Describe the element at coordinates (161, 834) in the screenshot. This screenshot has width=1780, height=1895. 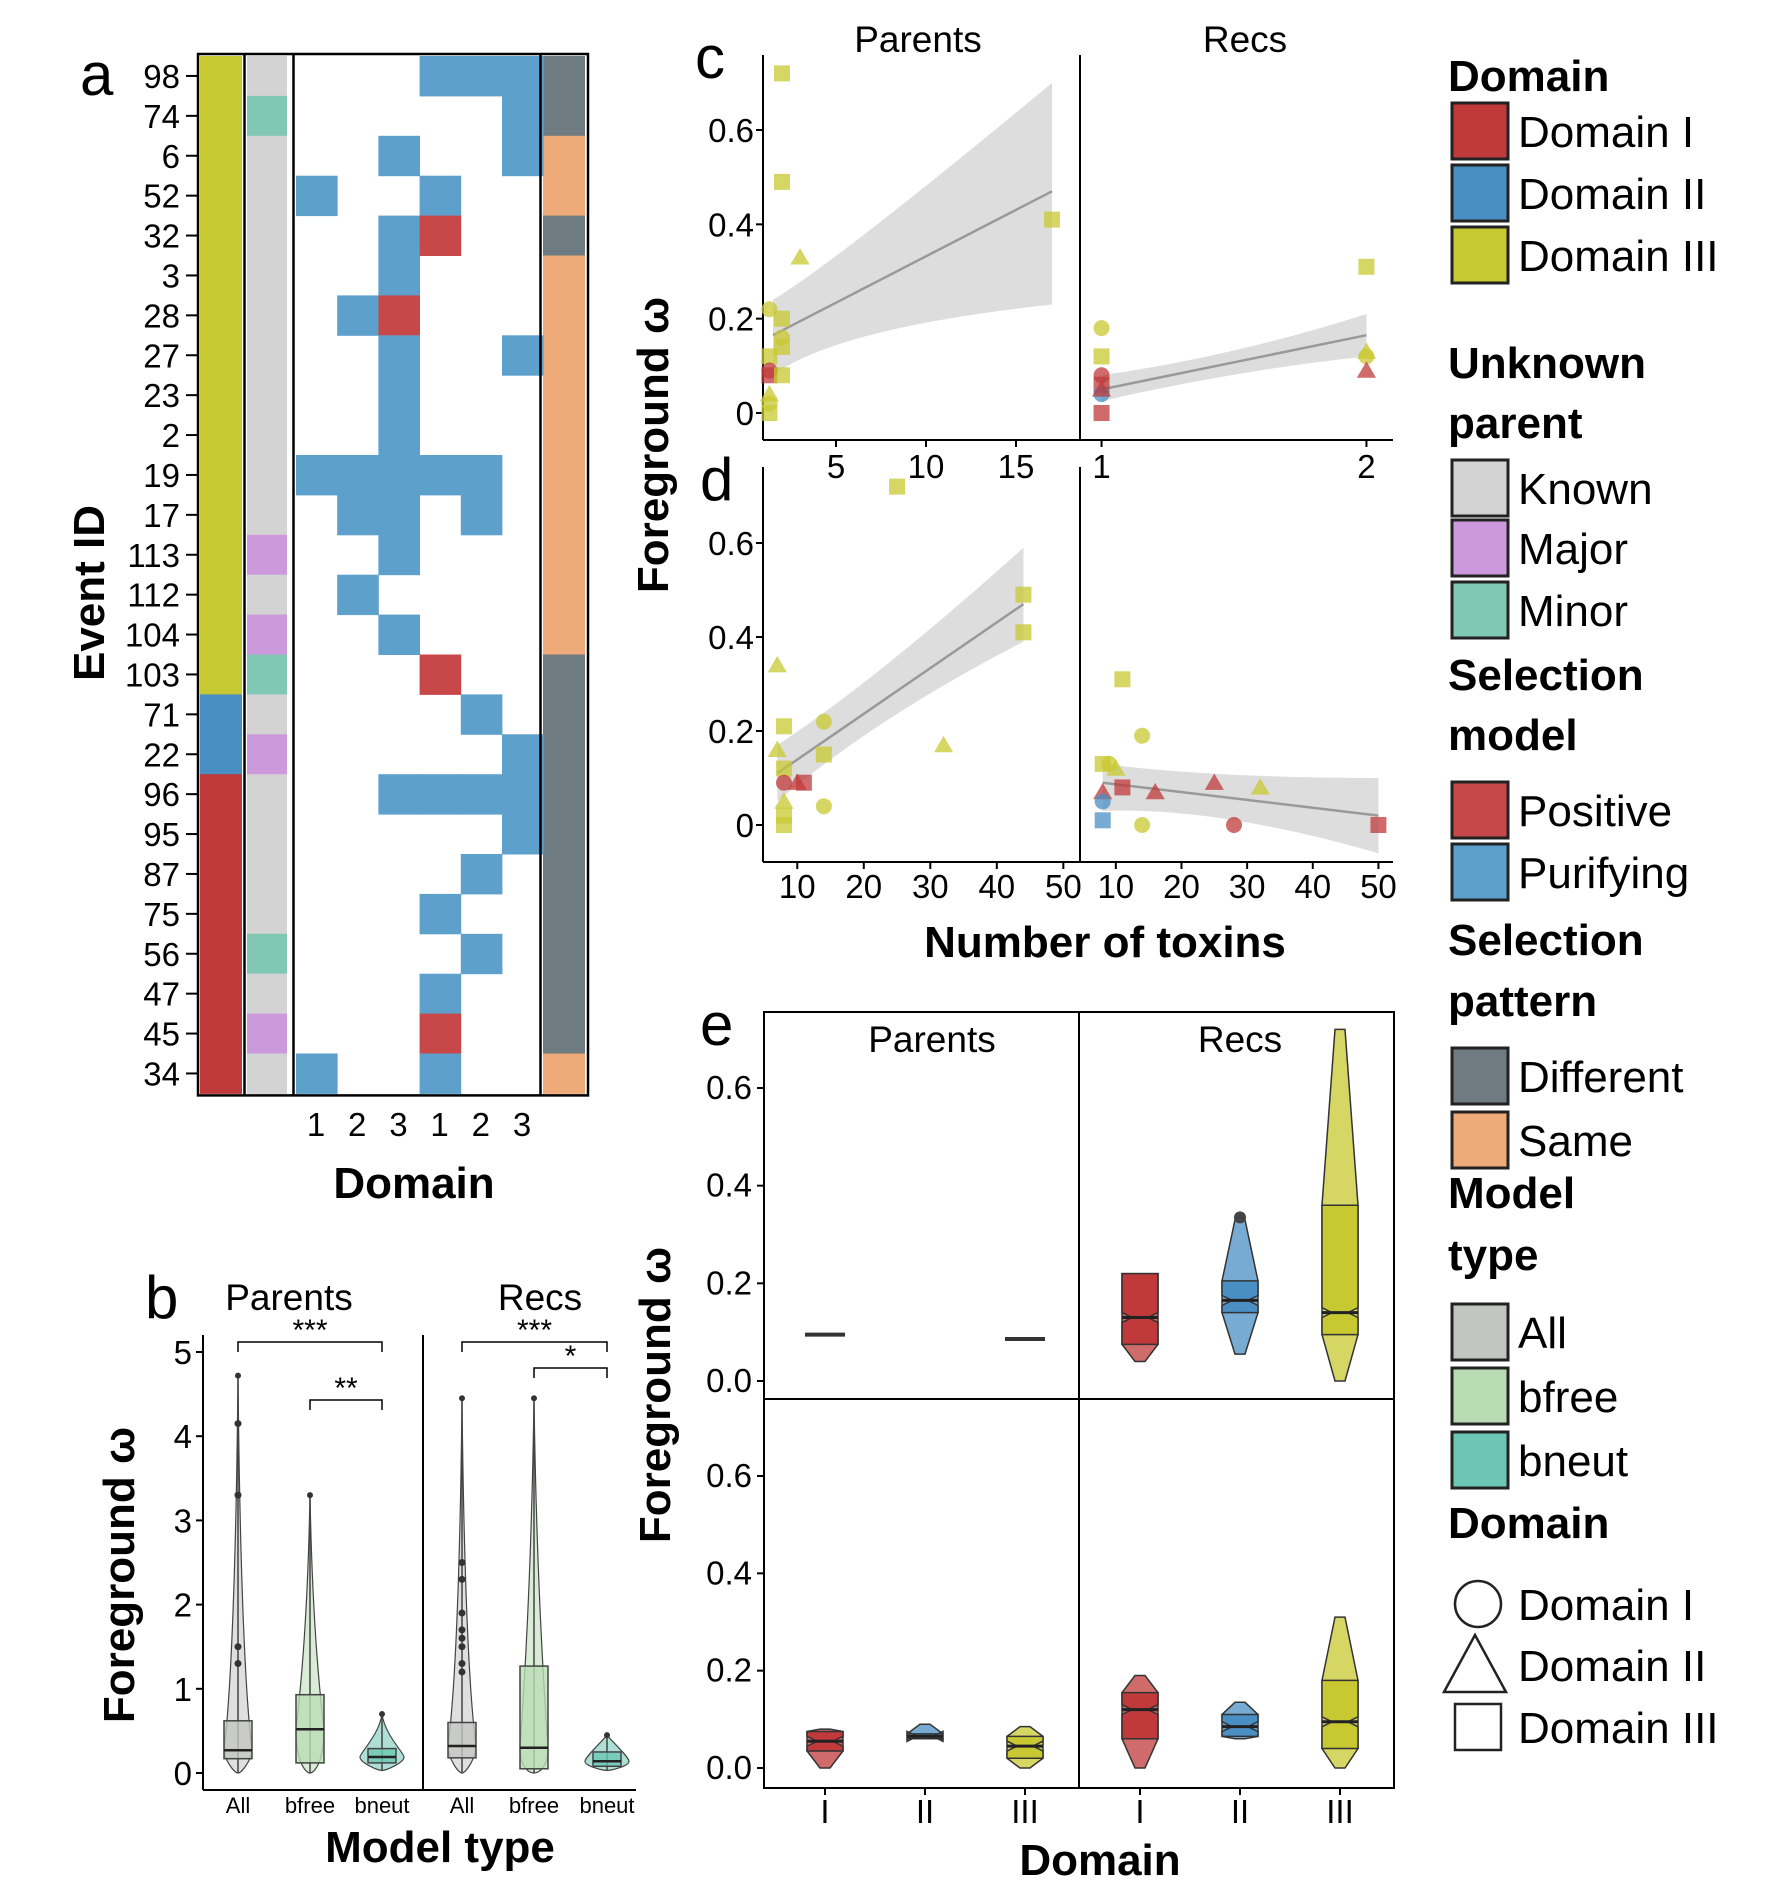
I see `event-id-label: 95` at that location.